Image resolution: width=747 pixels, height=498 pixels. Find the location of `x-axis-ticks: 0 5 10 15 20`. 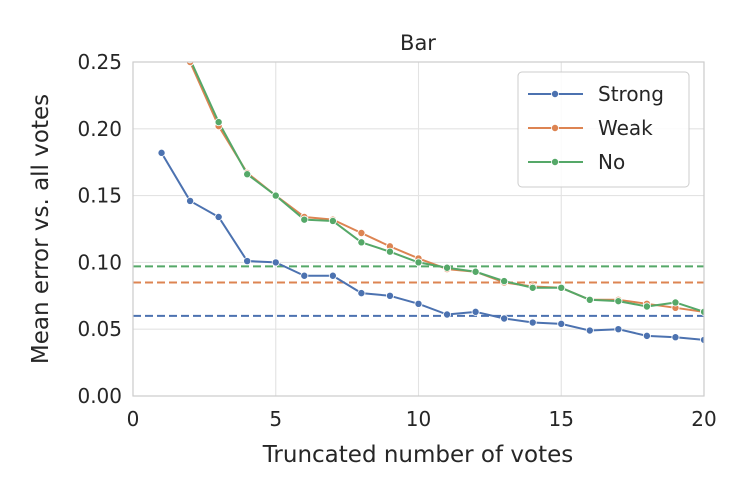

x-axis-ticks: 0 5 10 15 20 is located at coordinates (422, 419).